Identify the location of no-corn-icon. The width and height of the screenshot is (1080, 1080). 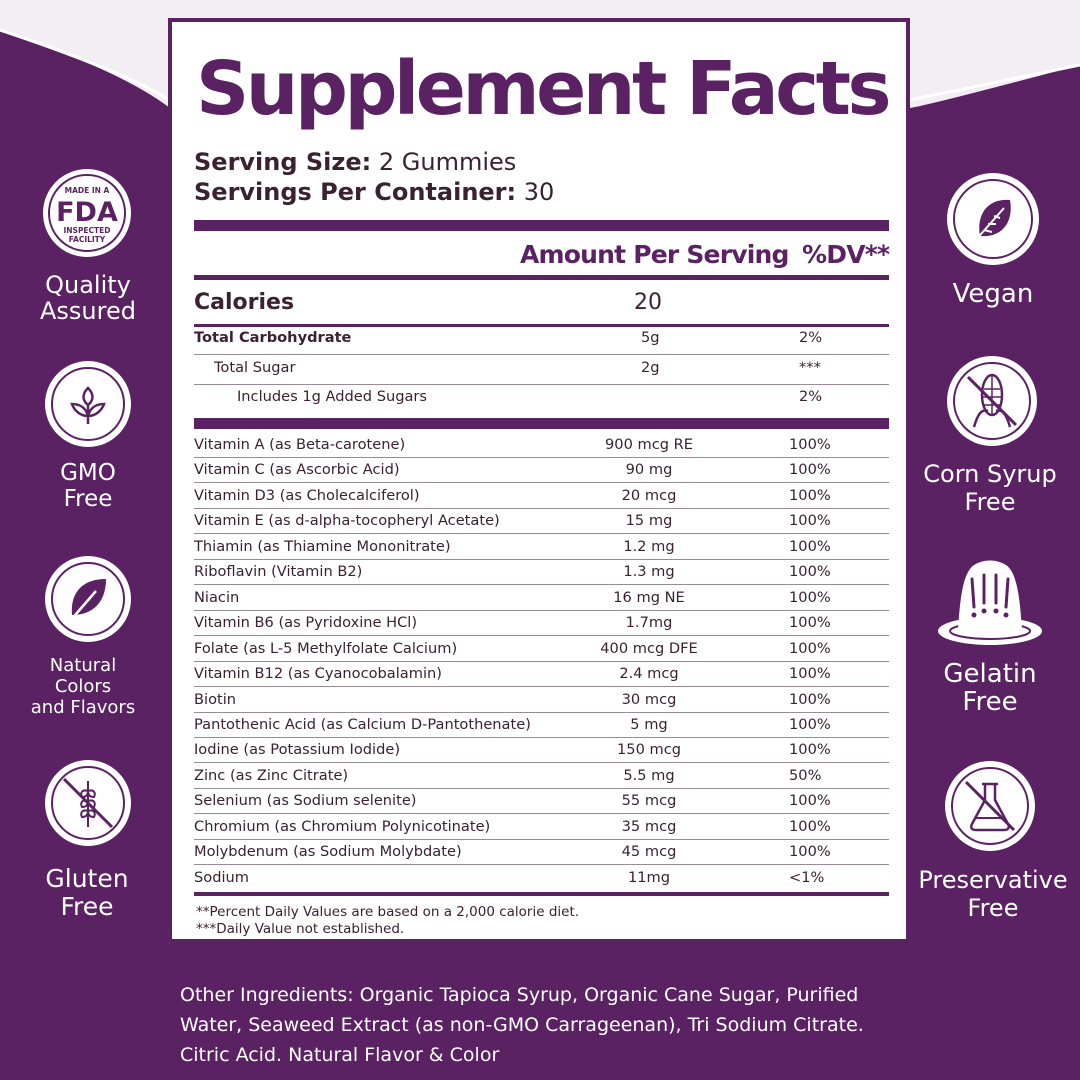
(992, 401).